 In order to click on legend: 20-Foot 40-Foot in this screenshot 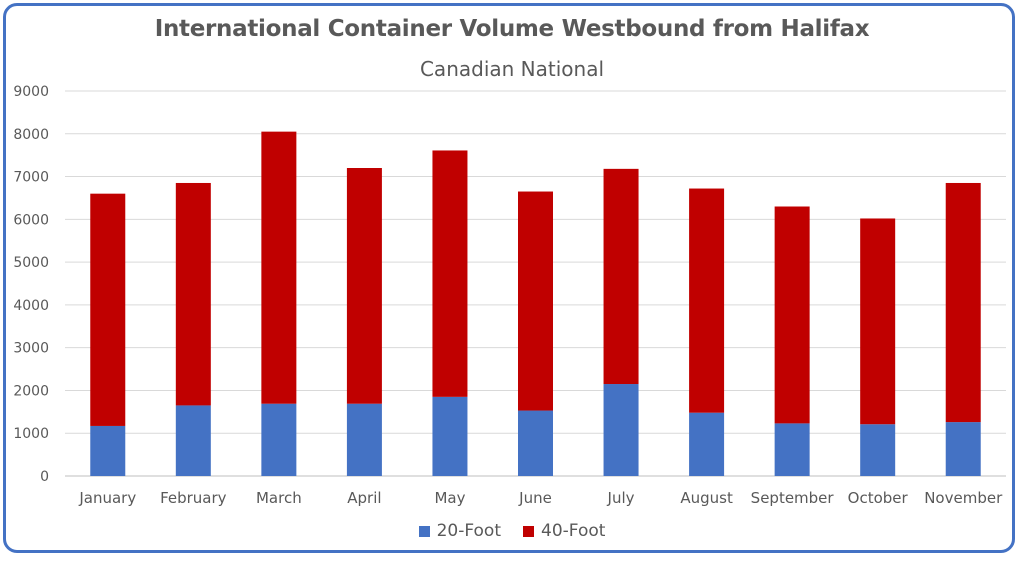, I will do `click(512, 531)`.